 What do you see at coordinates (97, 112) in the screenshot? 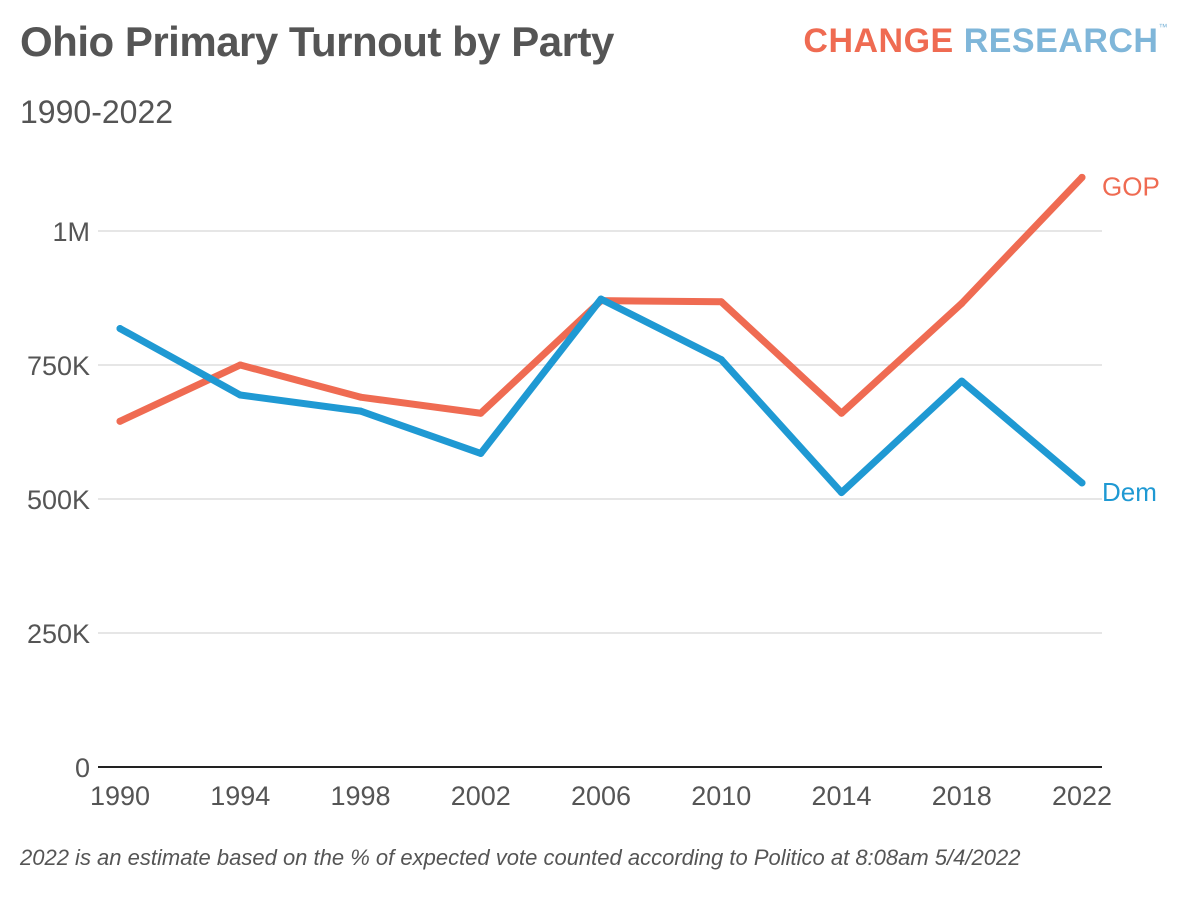
I see `chart-subtitle: 1990-2022` at bounding box center [97, 112].